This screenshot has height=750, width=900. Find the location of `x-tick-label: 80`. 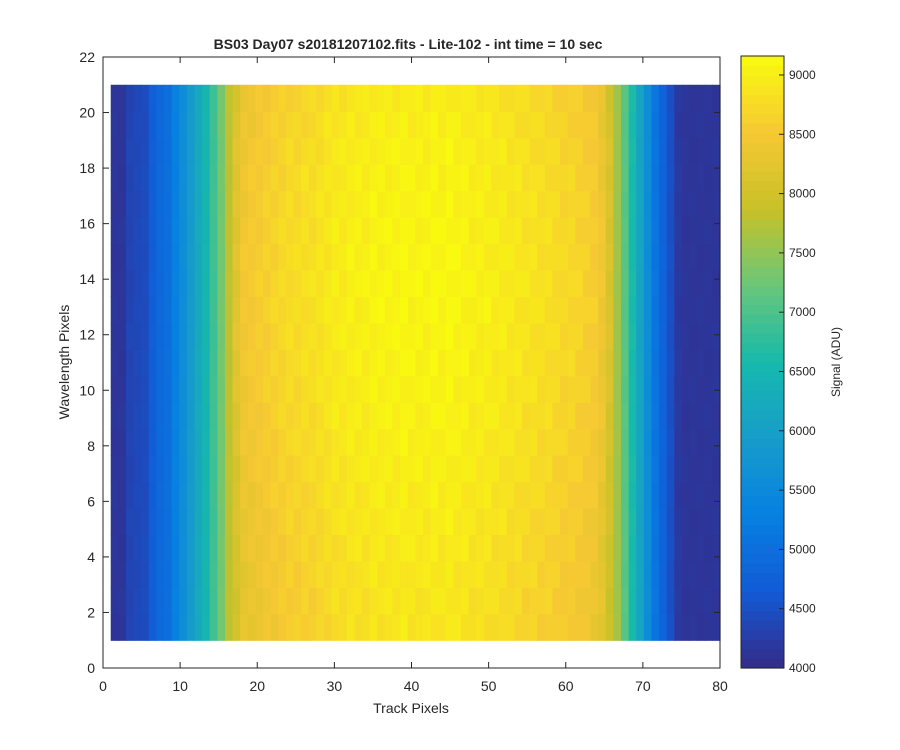

x-tick-label: 80 is located at coordinates (720, 686).